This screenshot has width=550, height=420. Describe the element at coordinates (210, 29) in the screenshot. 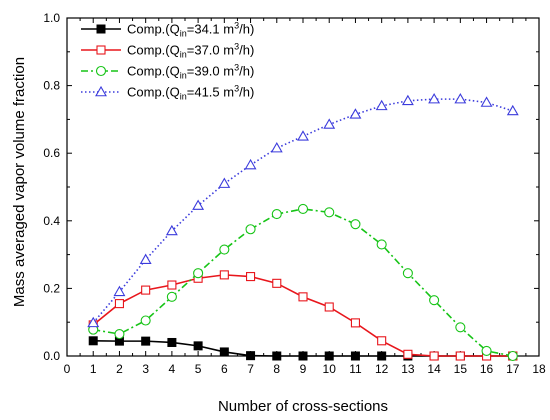

I see `legend-label-mid: =34.1 m` at that location.